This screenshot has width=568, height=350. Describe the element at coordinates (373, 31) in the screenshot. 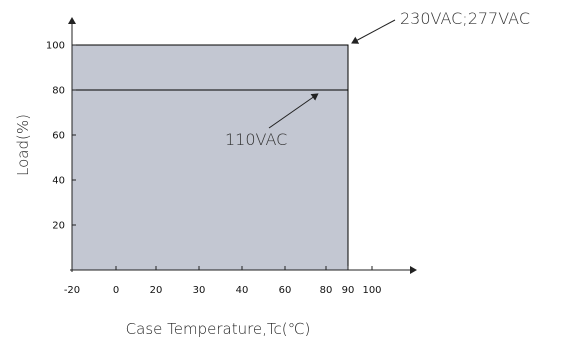

I see `annotation-arrow-230-277vac` at that location.